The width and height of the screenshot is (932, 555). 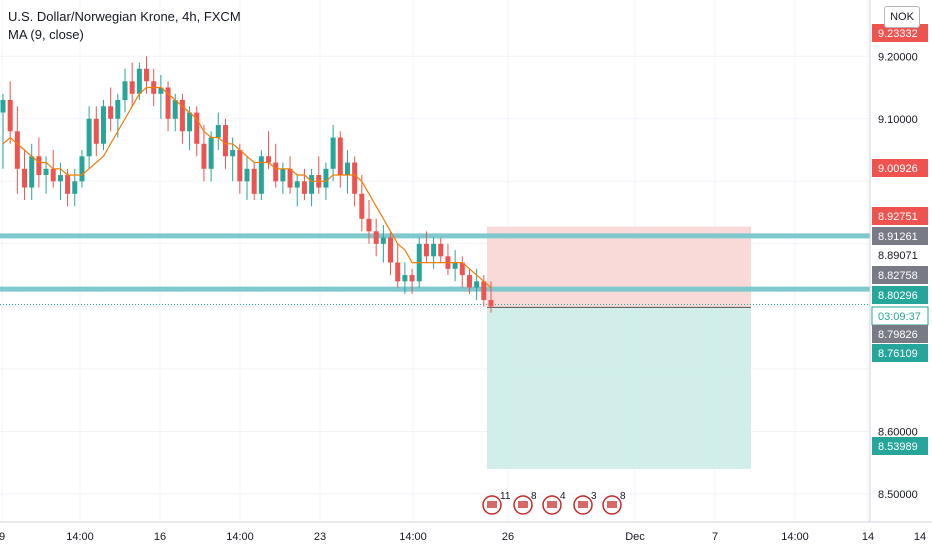 I want to click on price-label: 8.80296, so click(x=898, y=296).